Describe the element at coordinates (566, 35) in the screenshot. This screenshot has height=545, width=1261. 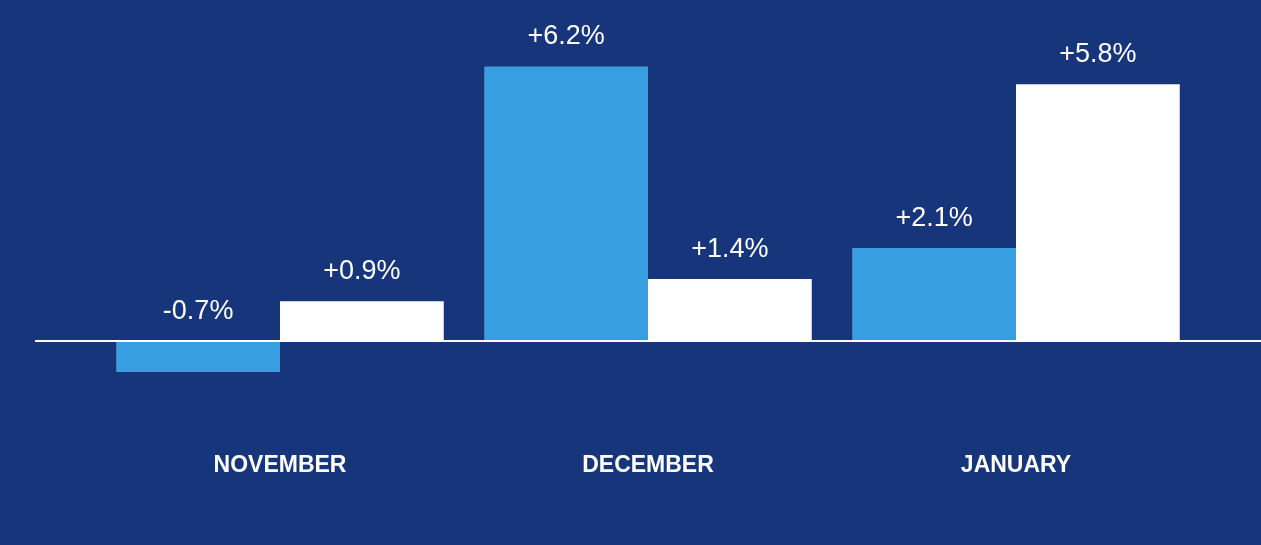
I see `data-label: +6.2%` at that location.